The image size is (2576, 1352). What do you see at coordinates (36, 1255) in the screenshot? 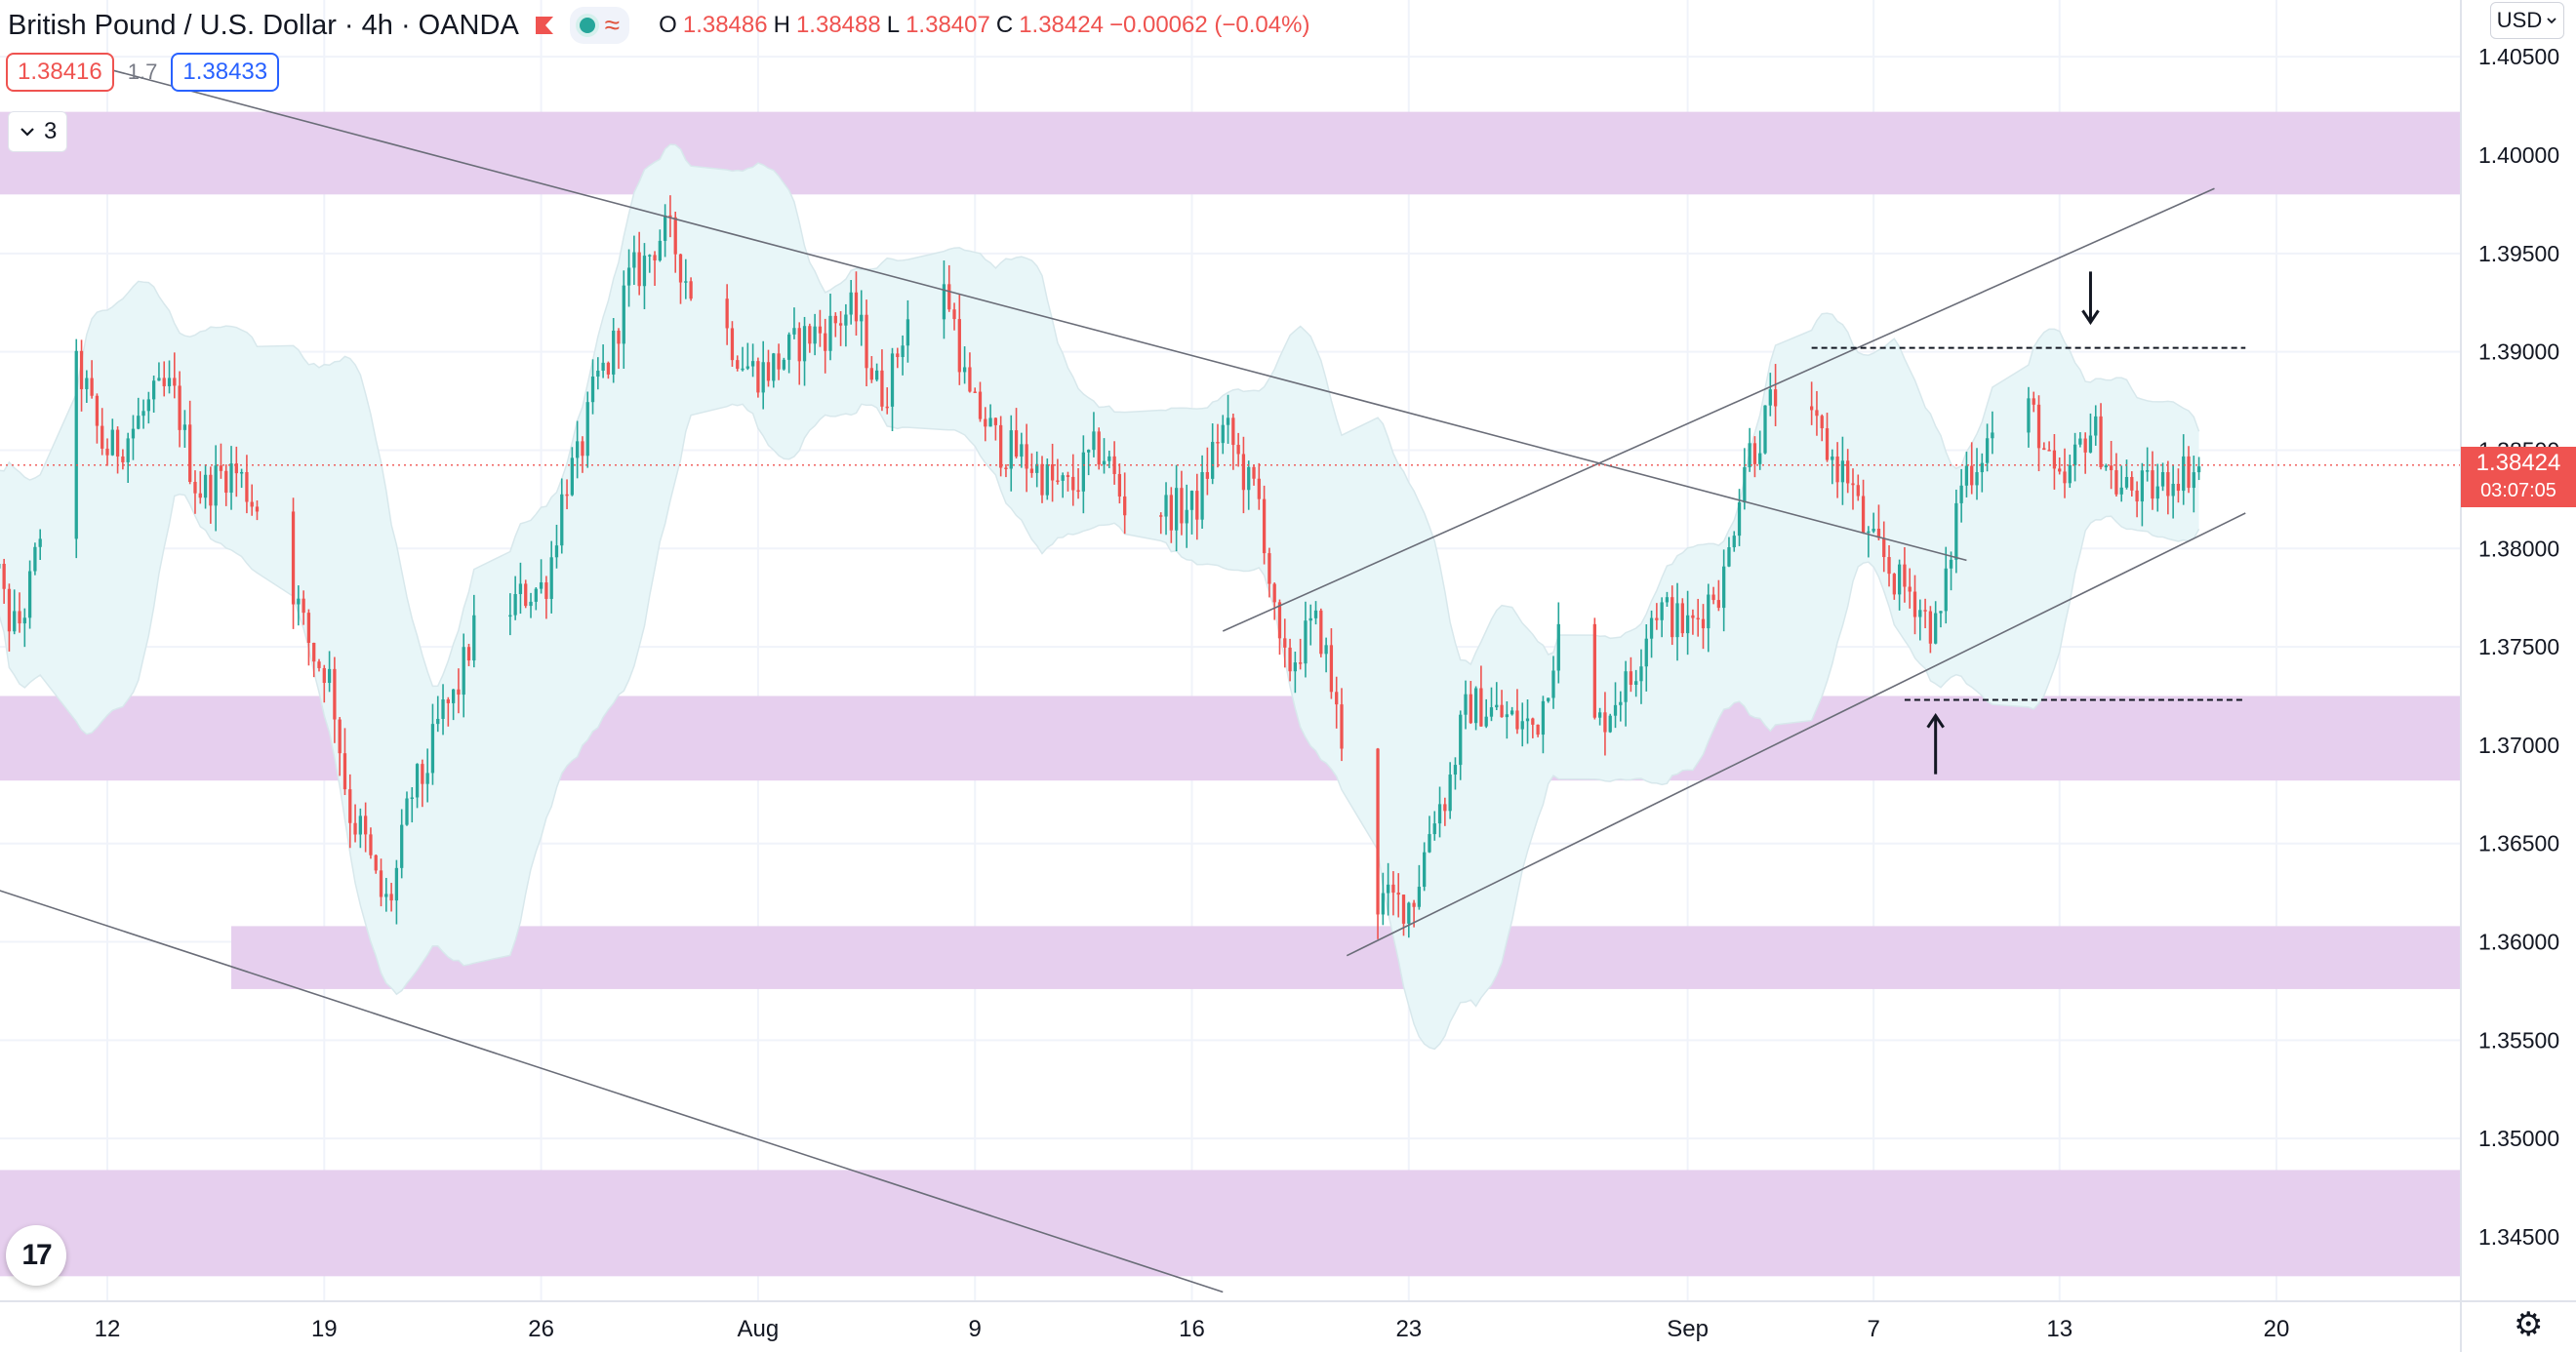
I see `tradingview-logo: 17` at bounding box center [36, 1255].